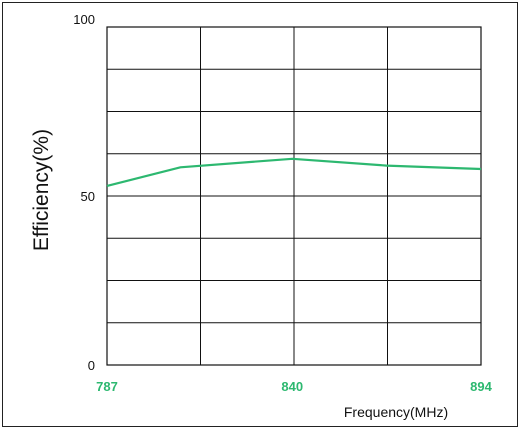 Image resolution: width=522 pixels, height=430 pixels. What do you see at coordinates (481, 386) in the screenshot?
I see `x-tick-label: 894` at bounding box center [481, 386].